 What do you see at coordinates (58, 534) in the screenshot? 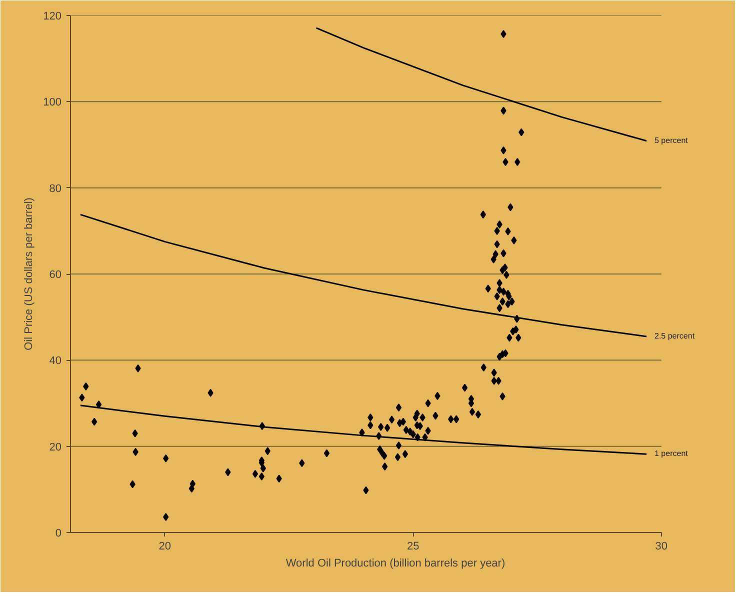
I see `y-tick-label: 0` at bounding box center [58, 534].